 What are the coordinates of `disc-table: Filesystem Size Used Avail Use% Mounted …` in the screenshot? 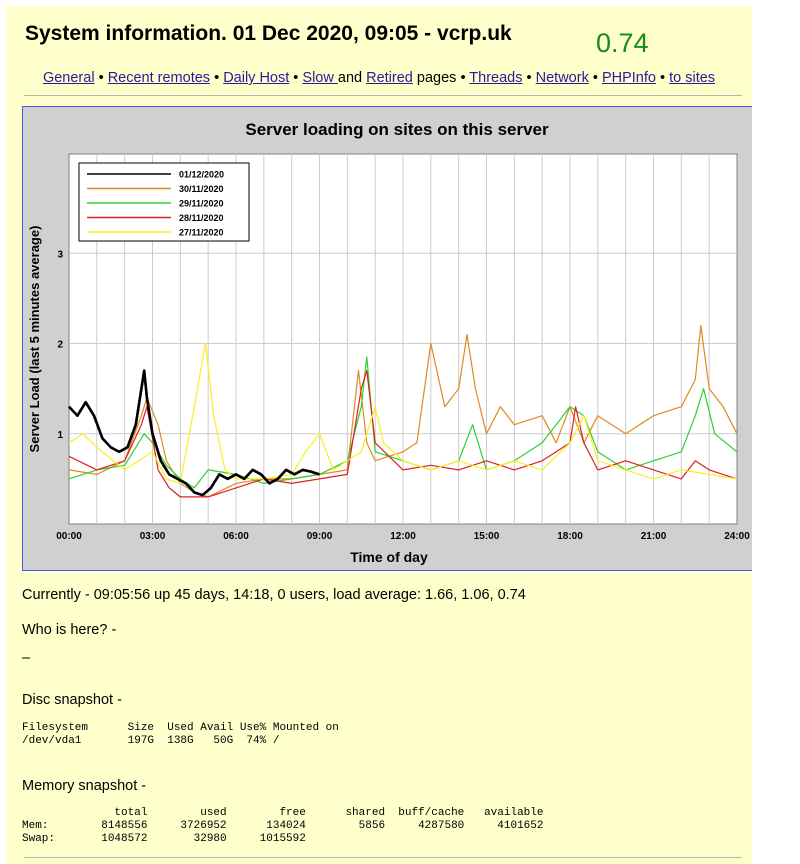 It's located at (180, 734).